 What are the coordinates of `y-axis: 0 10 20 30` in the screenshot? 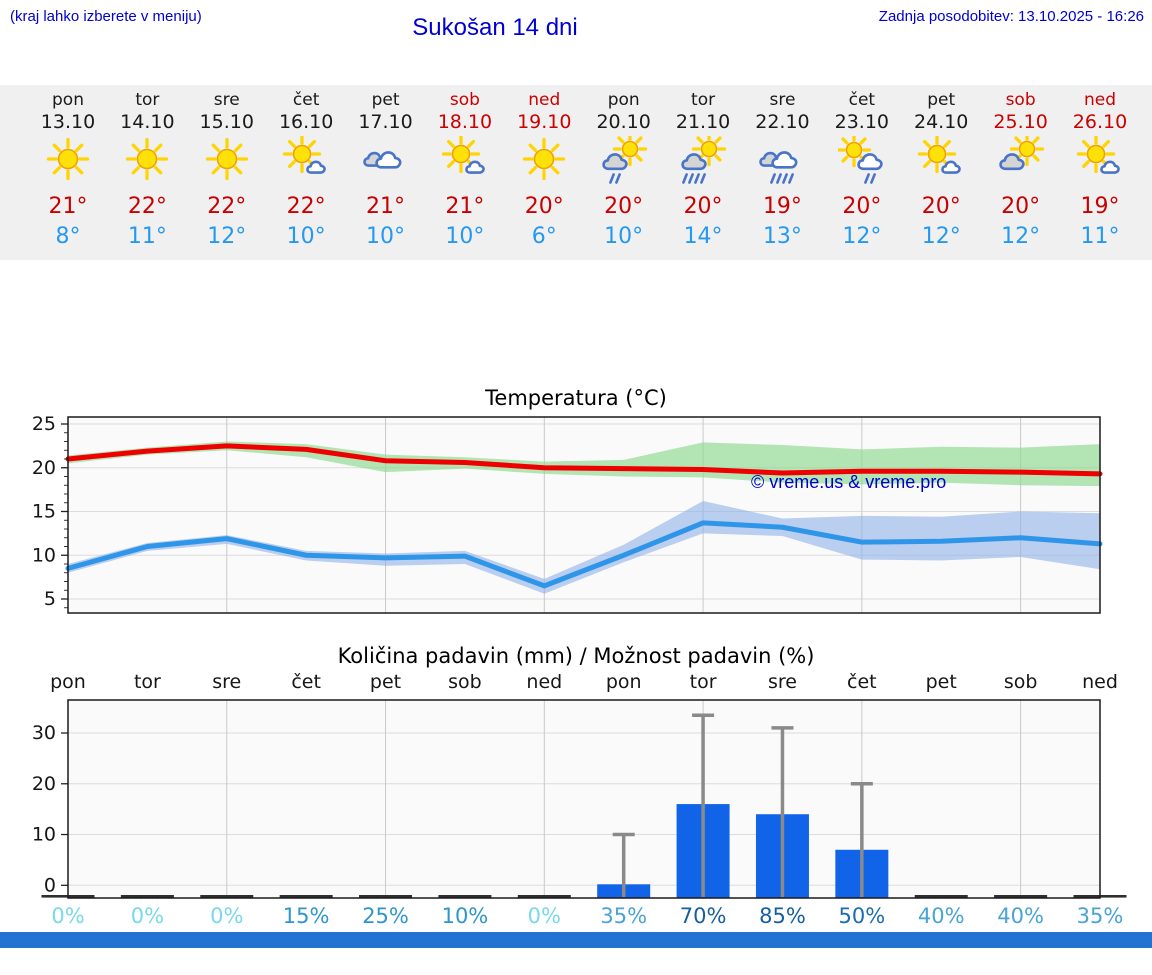 It's located at (50, 809).